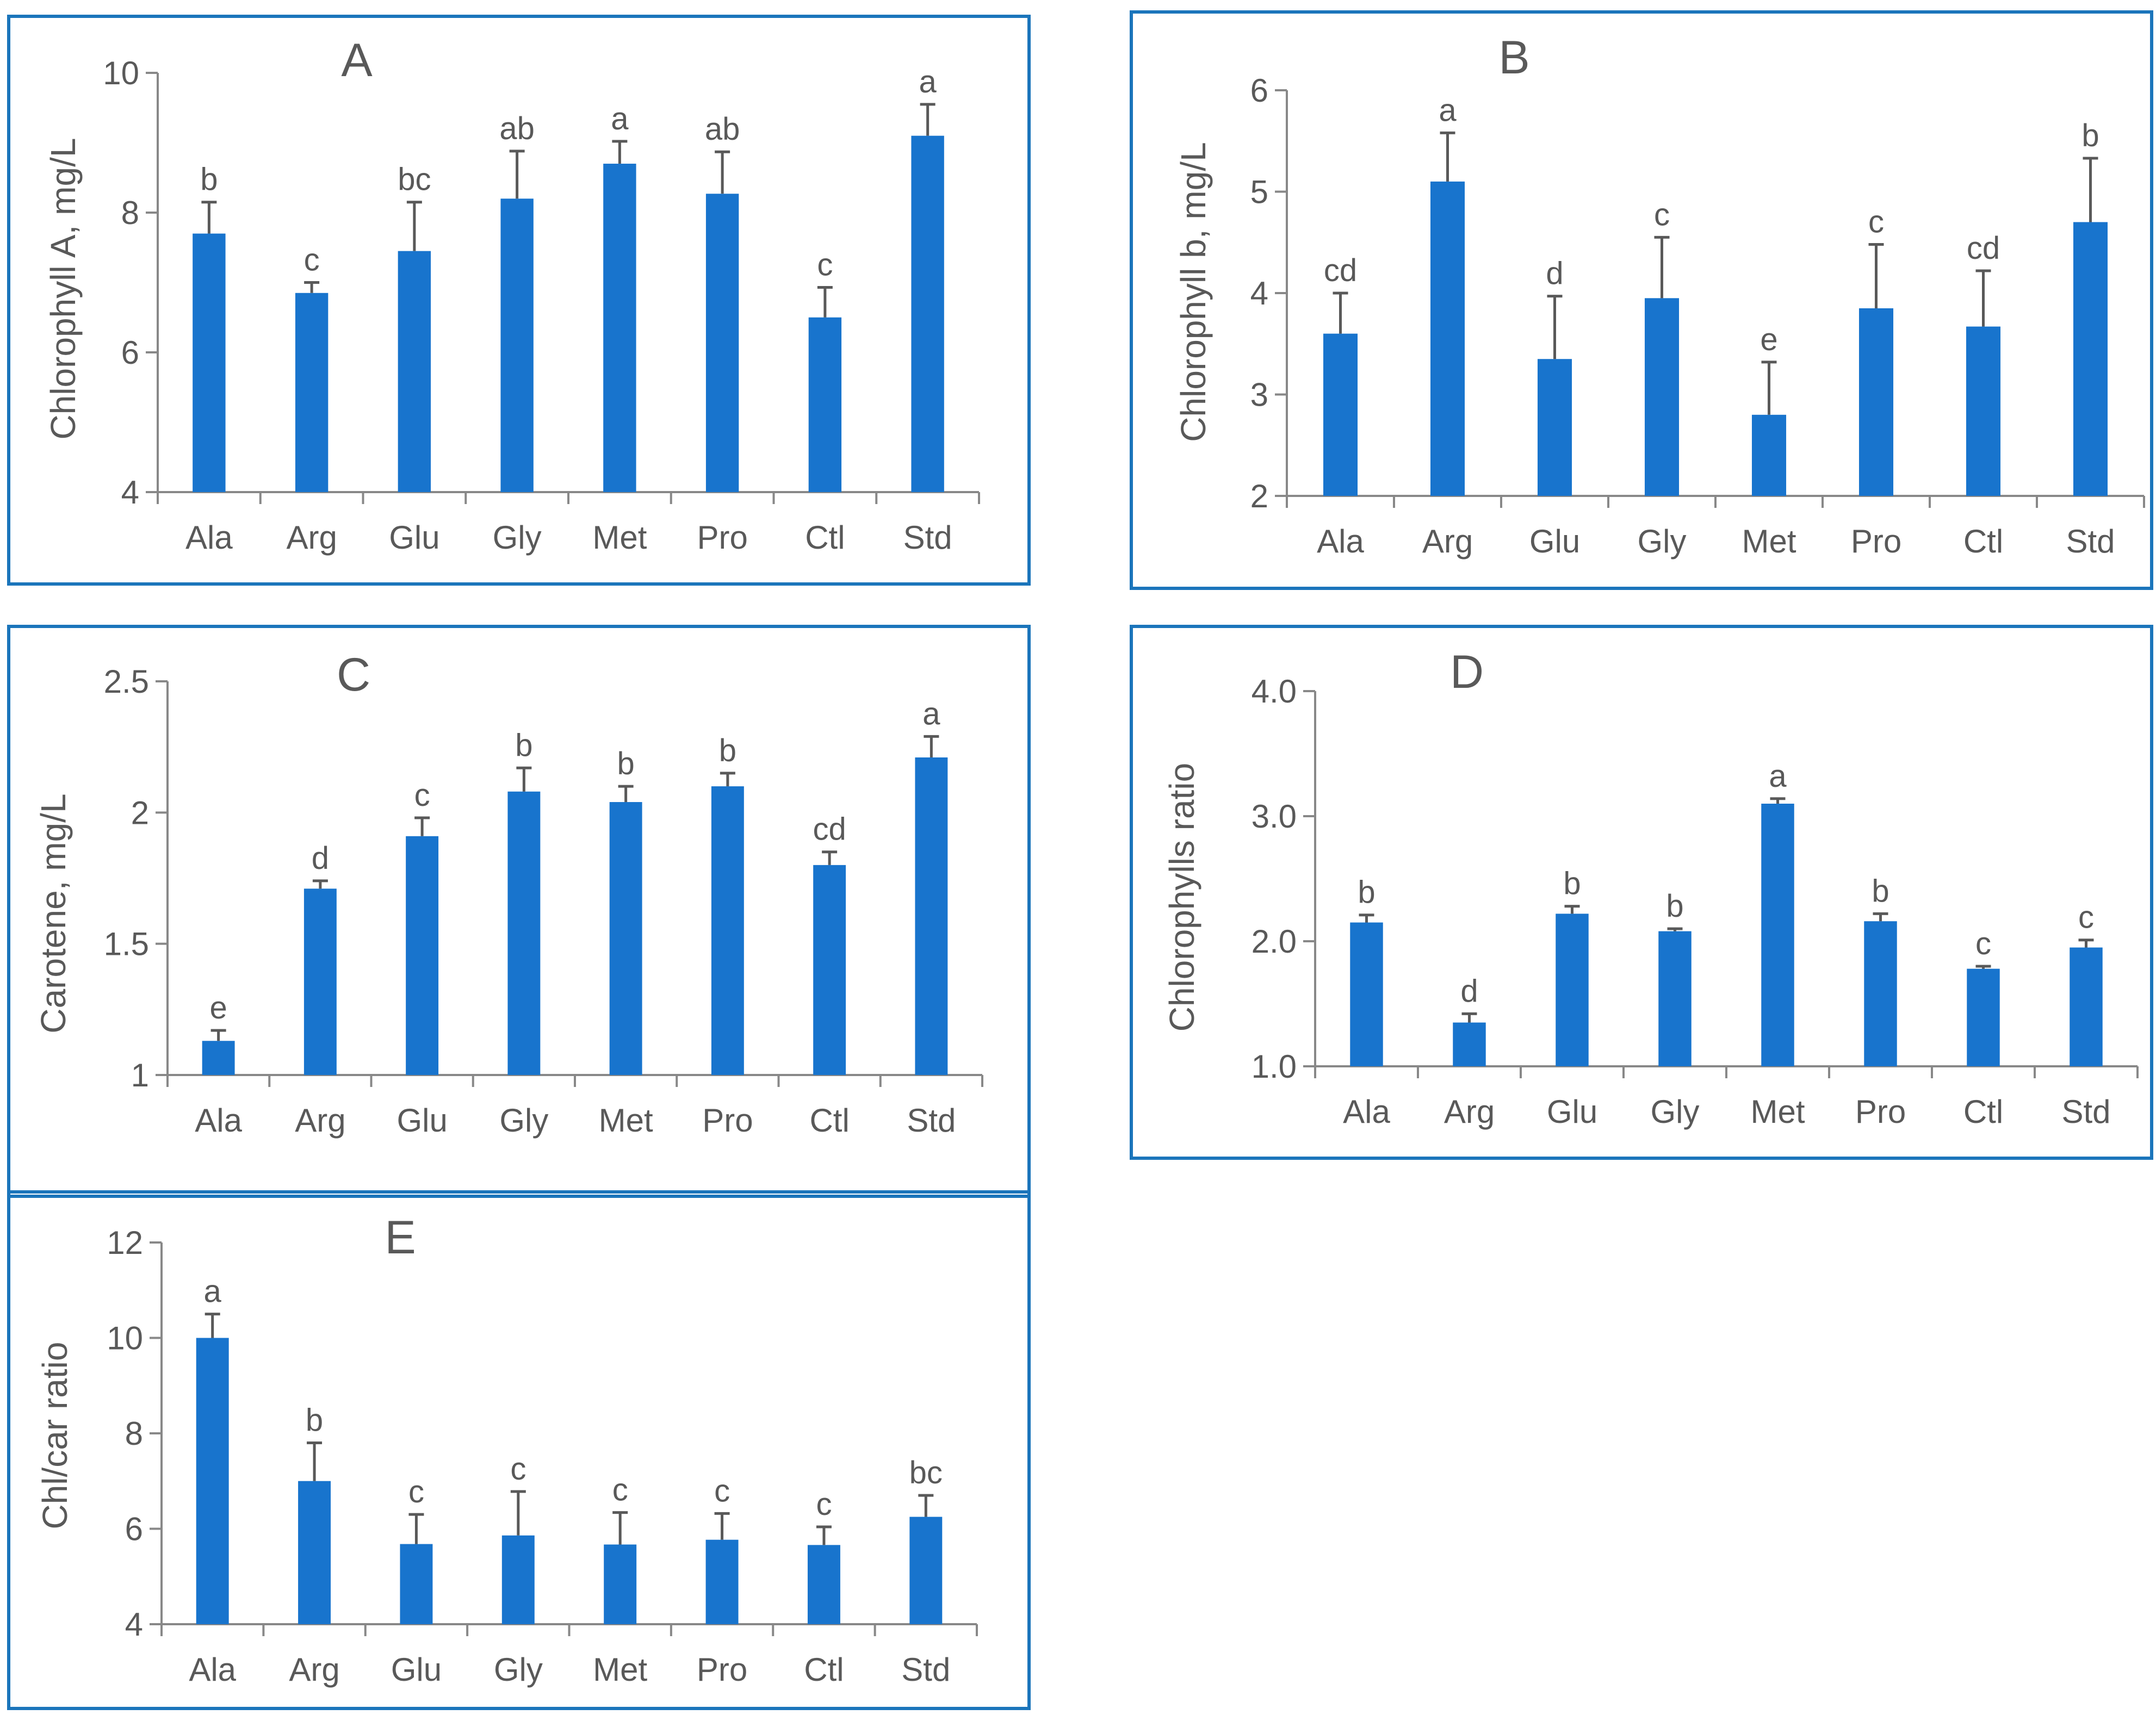  What do you see at coordinates (353, 675) in the screenshot?
I see `panel-c-title: C` at bounding box center [353, 675].